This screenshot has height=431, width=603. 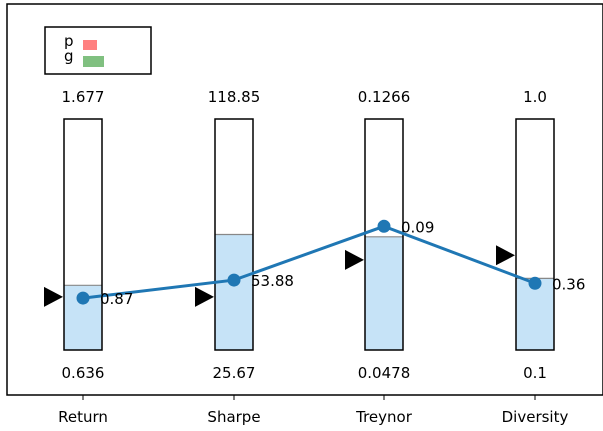 What do you see at coordinates (83, 234) in the screenshot?
I see `bar-outline-return` at bounding box center [83, 234].